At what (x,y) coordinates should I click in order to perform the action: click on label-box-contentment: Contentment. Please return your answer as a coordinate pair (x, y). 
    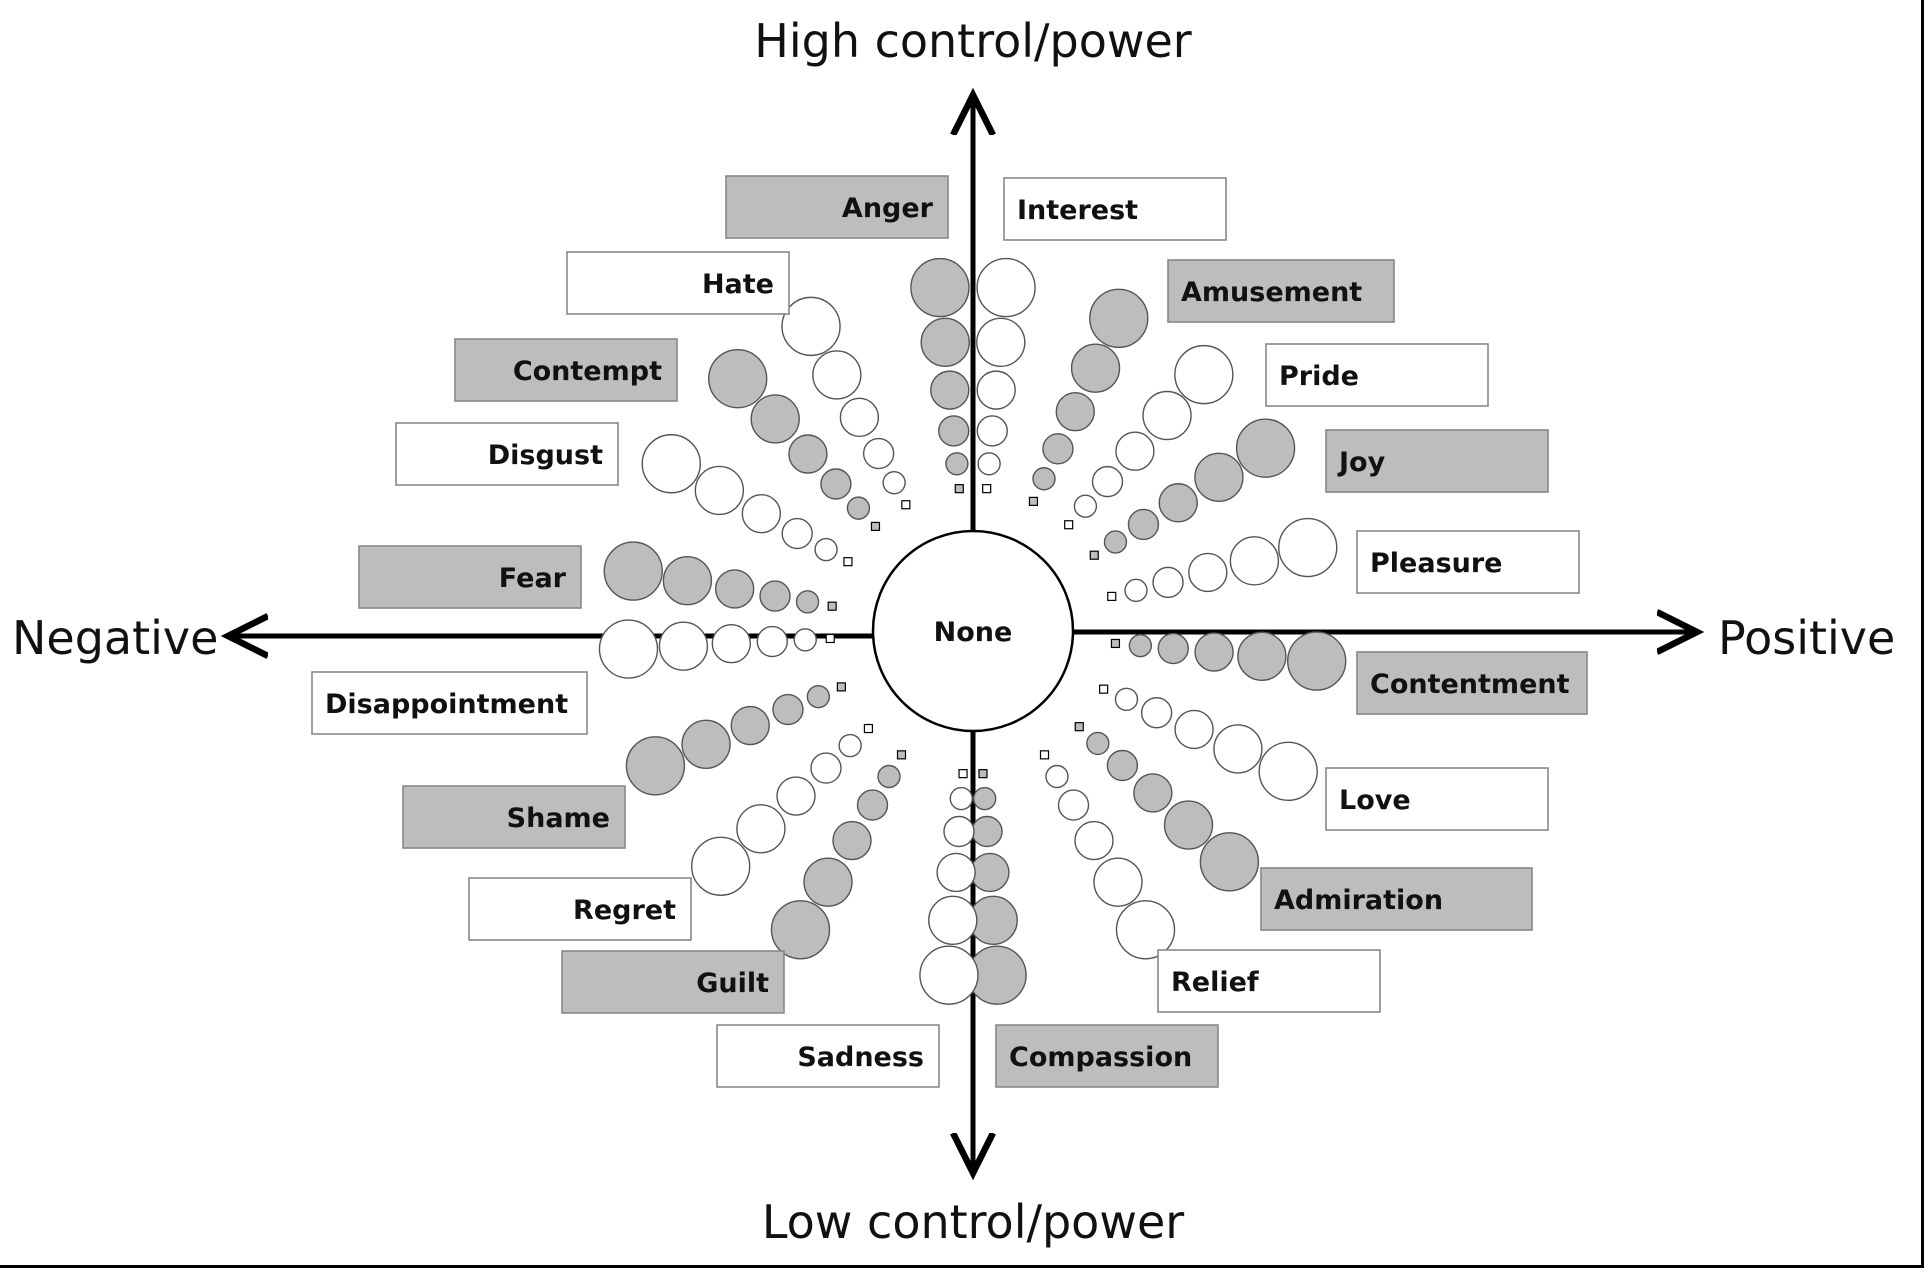
    Looking at the image, I should click on (1472, 683).